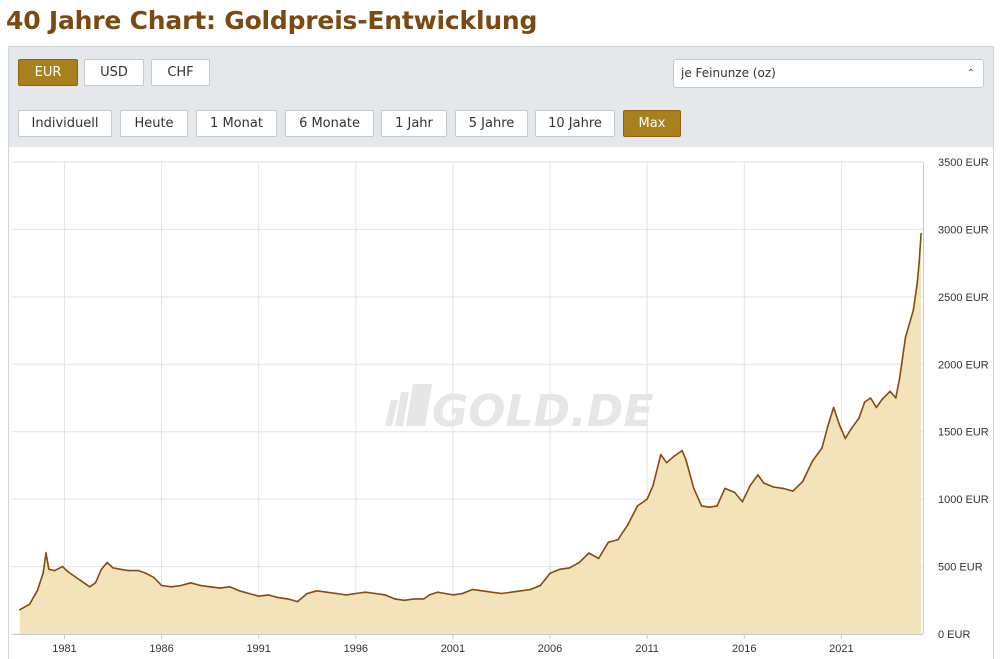 The width and height of the screenshot is (1000, 659). Describe the element at coordinates (728, 73) in the screenshot. I see `unit-select-value: je Feinunze (oz)` at that location.